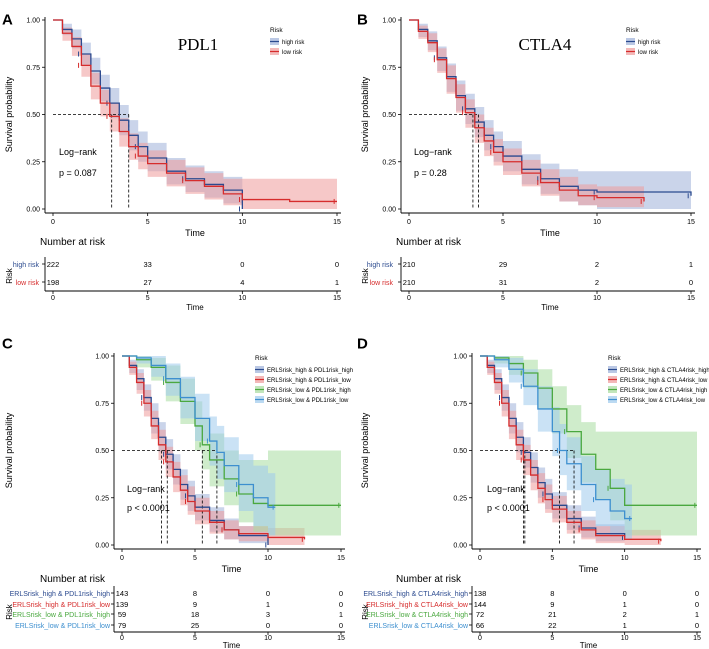 The width and height of the screenshot is (709, 649). Describe the element at coordinates (195, 604) in the screenshot. I see `risk-count: 9` at that location.